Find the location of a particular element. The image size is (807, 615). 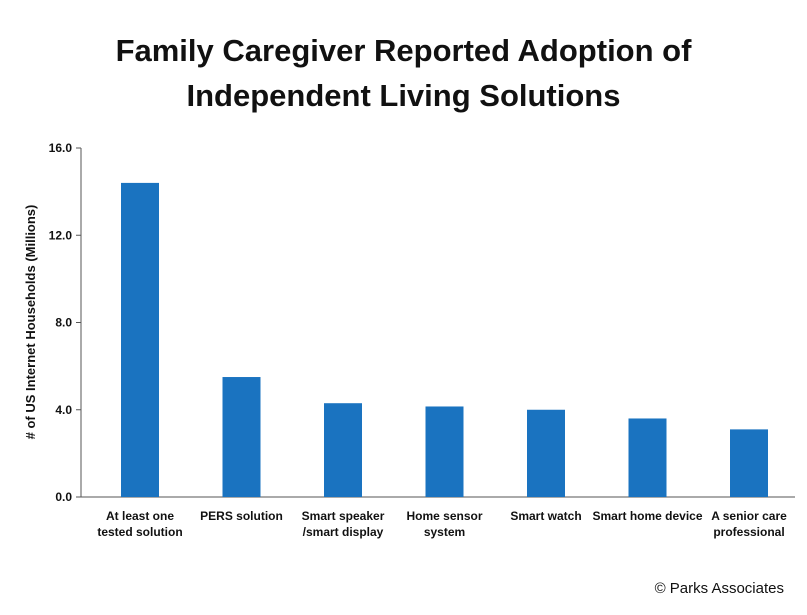

chart-title-line-2: Independent Living Solutions is located at coordinates (403, 95).